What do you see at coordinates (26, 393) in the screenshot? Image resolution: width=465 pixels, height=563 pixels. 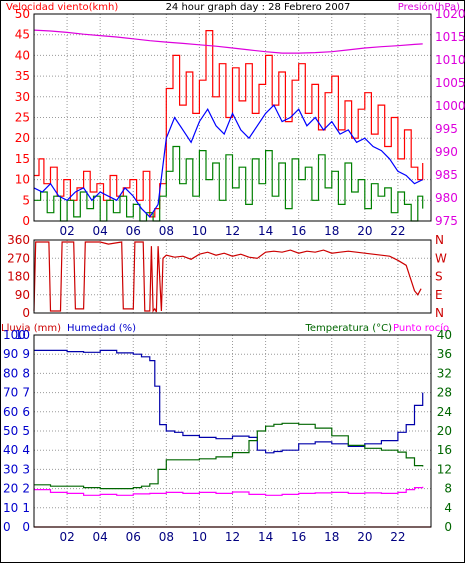 I see `rain-tick-7: 7` at bounding box center [26, 393].